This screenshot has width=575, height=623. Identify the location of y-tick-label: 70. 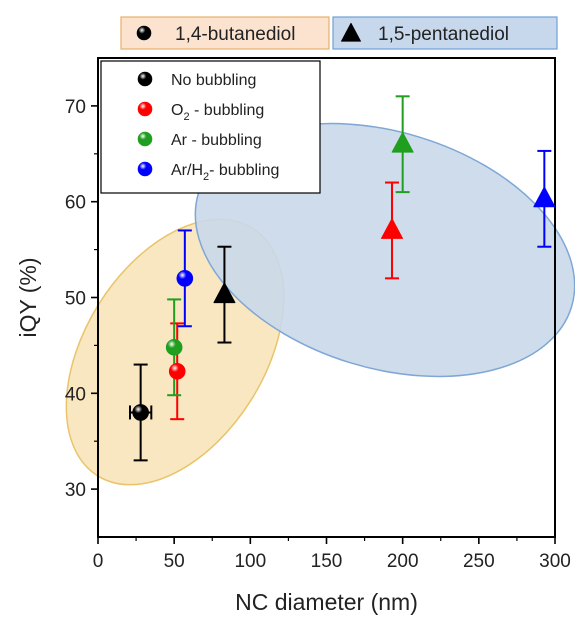
(75, 107).